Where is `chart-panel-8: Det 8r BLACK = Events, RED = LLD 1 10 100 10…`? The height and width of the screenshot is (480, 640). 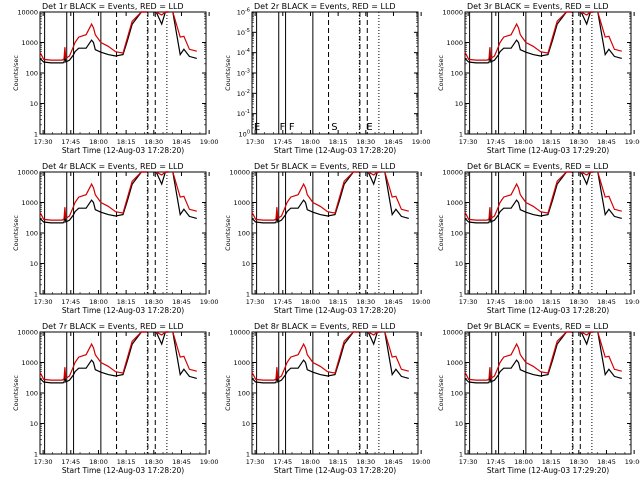
chart-panel-8: Det 8r BLACK = Events, RED = LLD 1 10 100 10… is located at coordinates (327, 398).